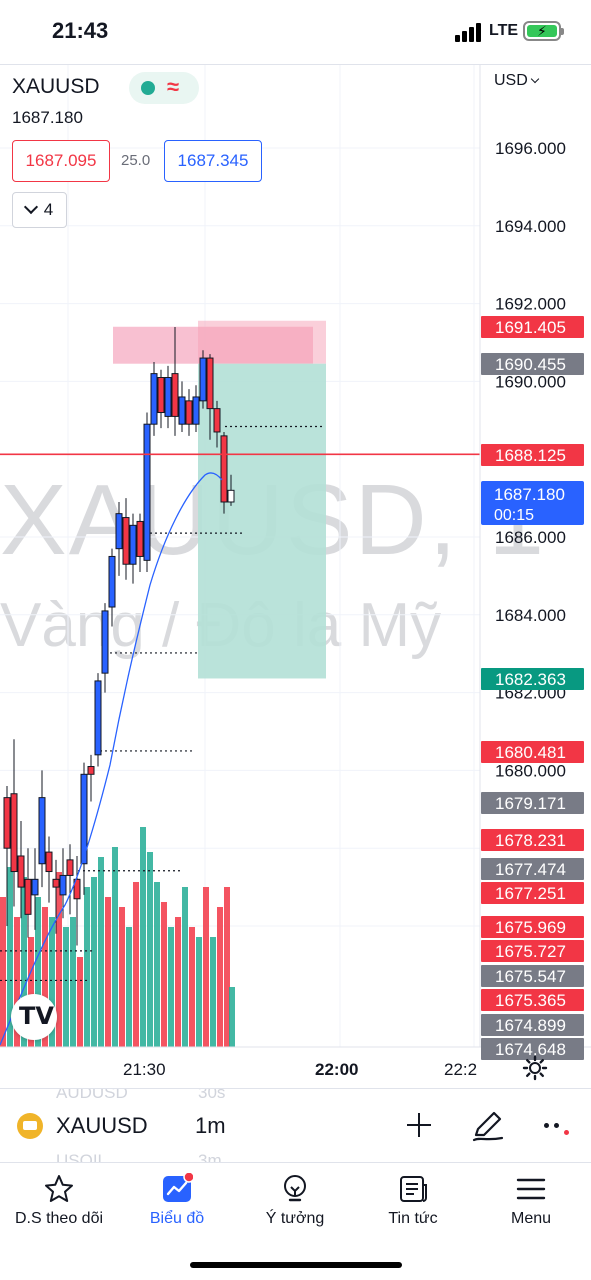 Image resolution: width=591 pixels, height=1280 pixels. I want to click on nav-news-label: Tin tức, so click(413, 1218).